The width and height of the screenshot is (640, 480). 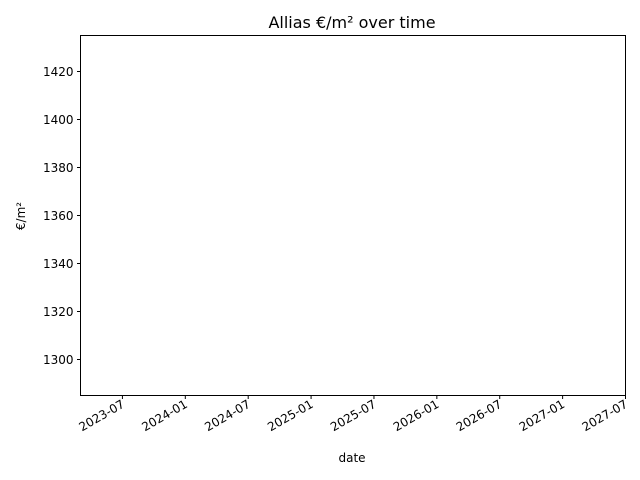 What do you see at coordinates (58, 168) in the screenshot?
I see `y-tick-label: 1380` at bounding box center [58, 168].